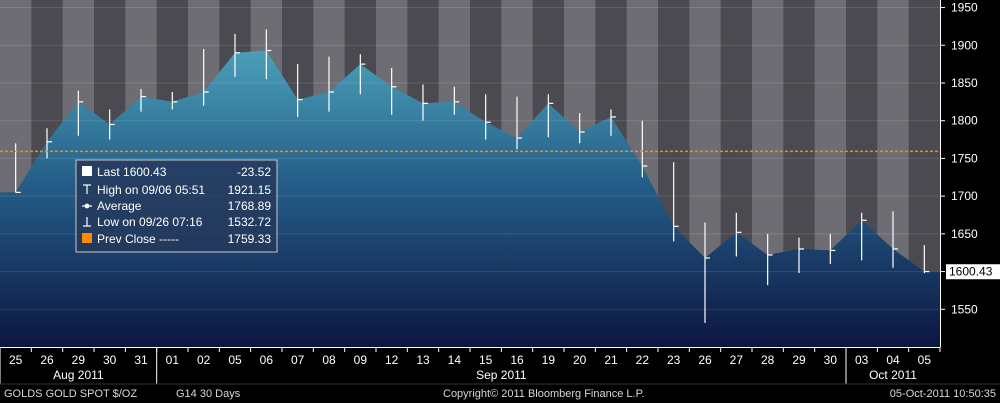  I want to click on month-label: Oct 2011, so click(893, 375).